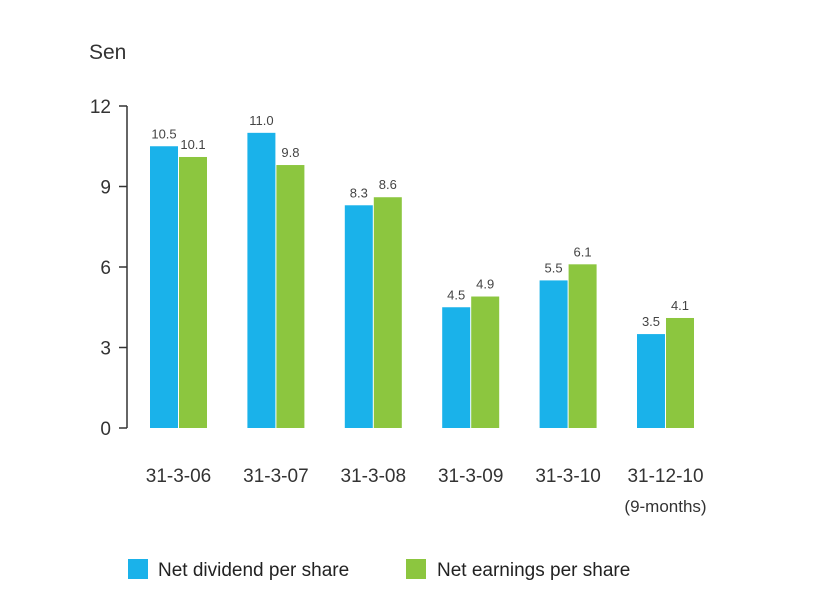 The width and height of the screenshot is (840, 609). What do you see at coordinates (568, 476) in the screenshot?
I see `x-category-label: 31-3-10` at bounding box center [568, 476].